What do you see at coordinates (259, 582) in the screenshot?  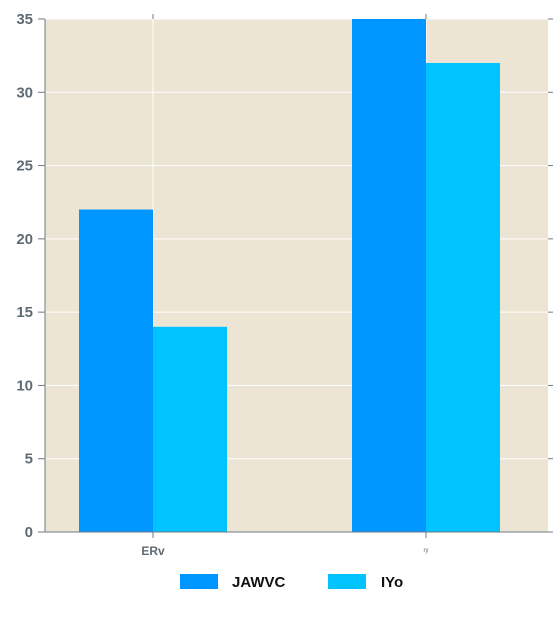 I see `legend-label-jawvc: JAWVC` at bounding box center [259, 582].